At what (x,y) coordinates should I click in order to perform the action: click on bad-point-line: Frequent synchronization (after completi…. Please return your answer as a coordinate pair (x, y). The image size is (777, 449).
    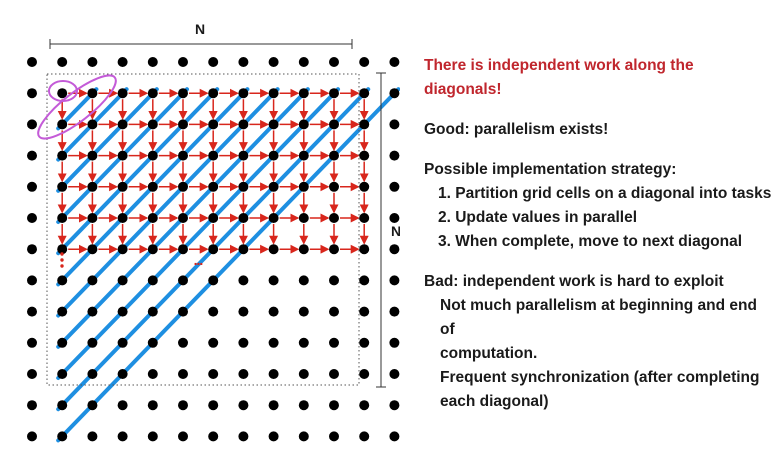
    Looking at the image, I should click on (600, 377).